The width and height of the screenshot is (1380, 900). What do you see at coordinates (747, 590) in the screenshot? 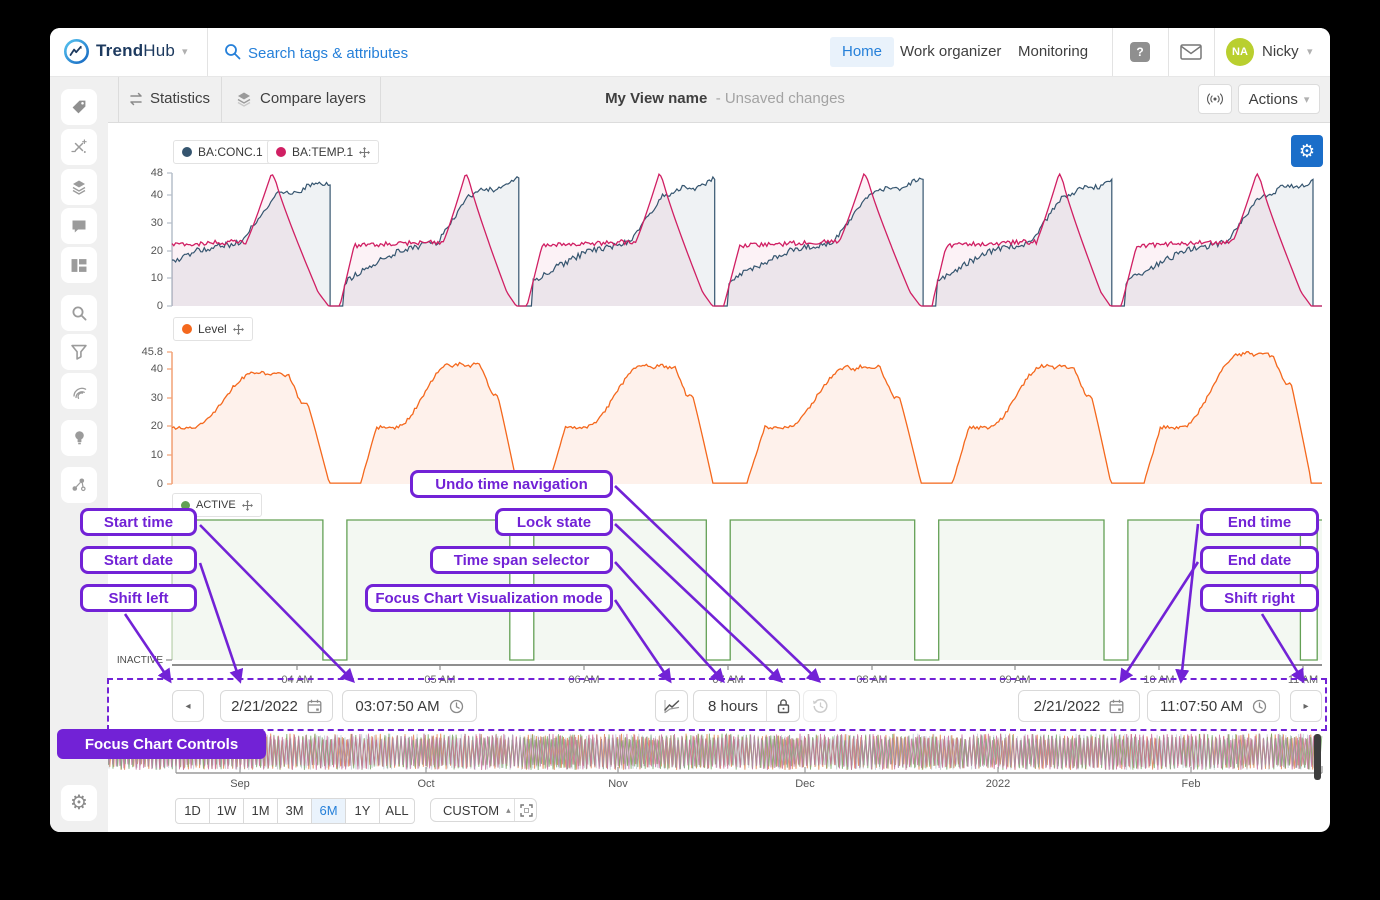
I see `chart3-series` at bounding box center [747, 590].